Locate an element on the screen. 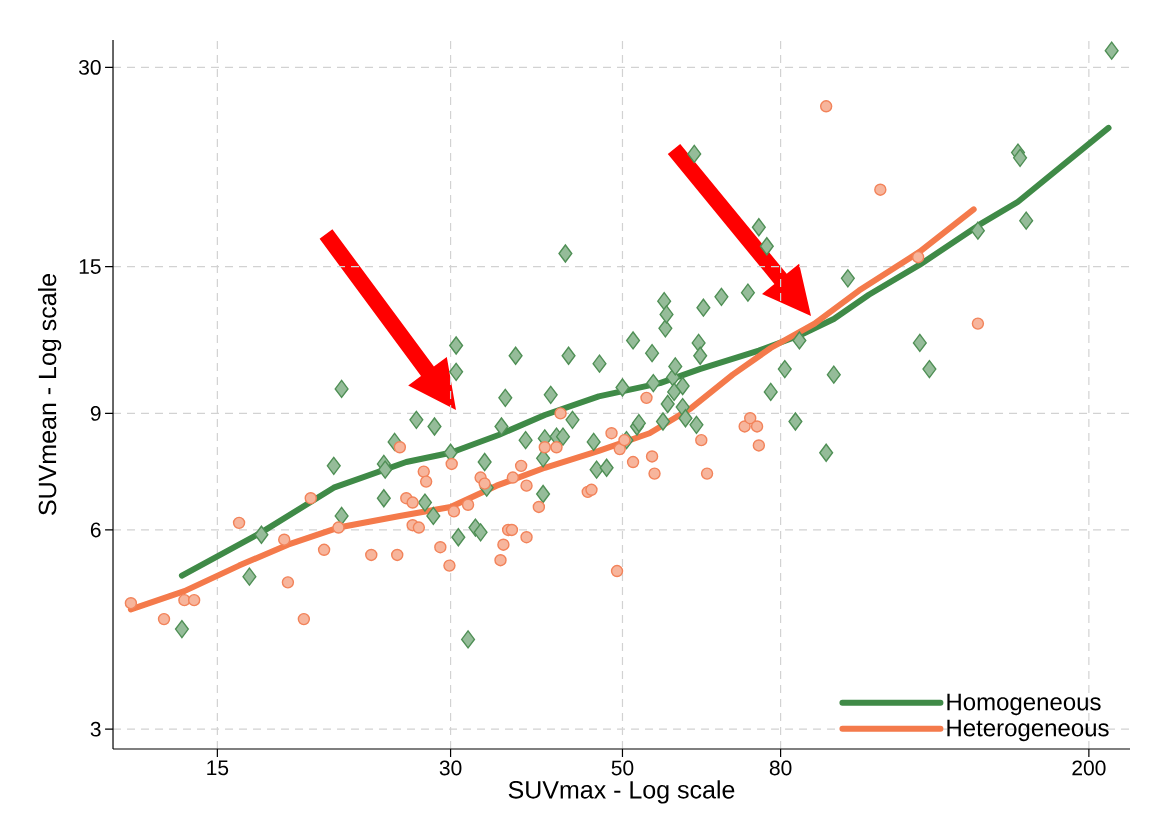  y-tick-label: 30 is located at coordinates (89, 67).